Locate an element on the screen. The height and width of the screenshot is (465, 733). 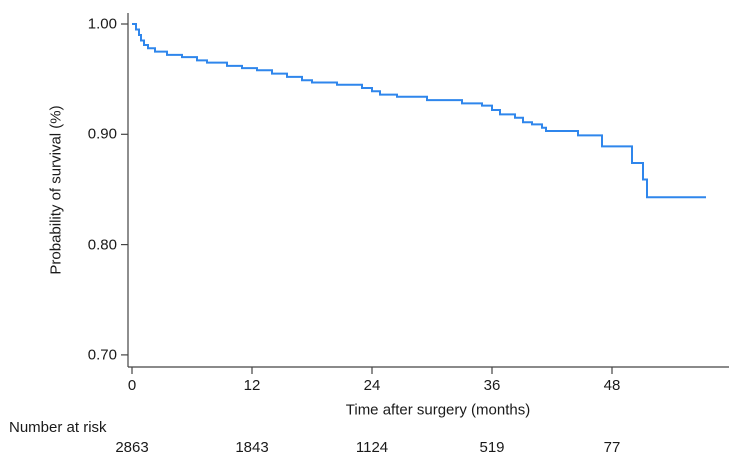
risk-count-value: 77 is located at coordinates (612, 447).